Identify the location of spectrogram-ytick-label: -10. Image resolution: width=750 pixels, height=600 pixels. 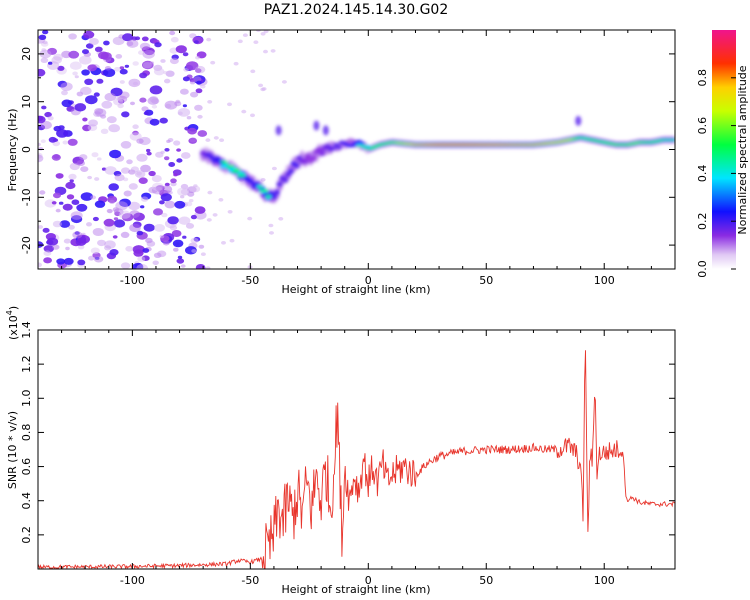
(26, 197).